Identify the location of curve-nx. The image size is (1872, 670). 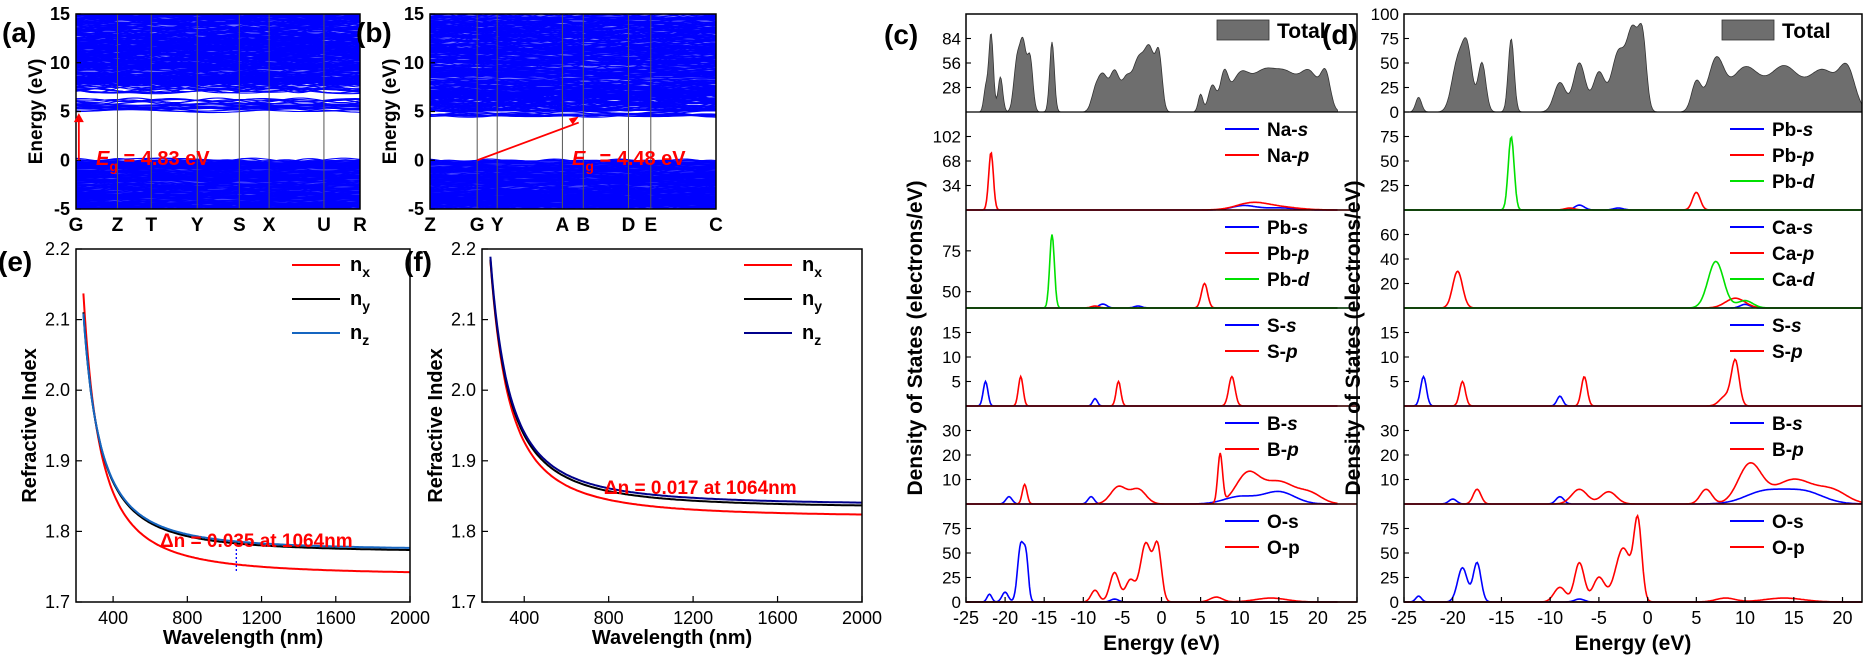
(675, 388).